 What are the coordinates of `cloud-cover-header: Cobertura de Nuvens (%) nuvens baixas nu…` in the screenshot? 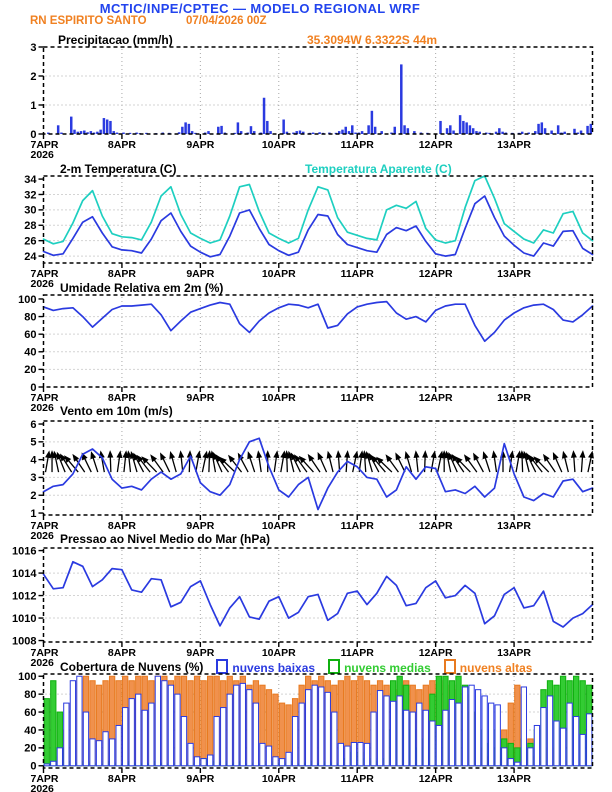 It's located at (296, 667).